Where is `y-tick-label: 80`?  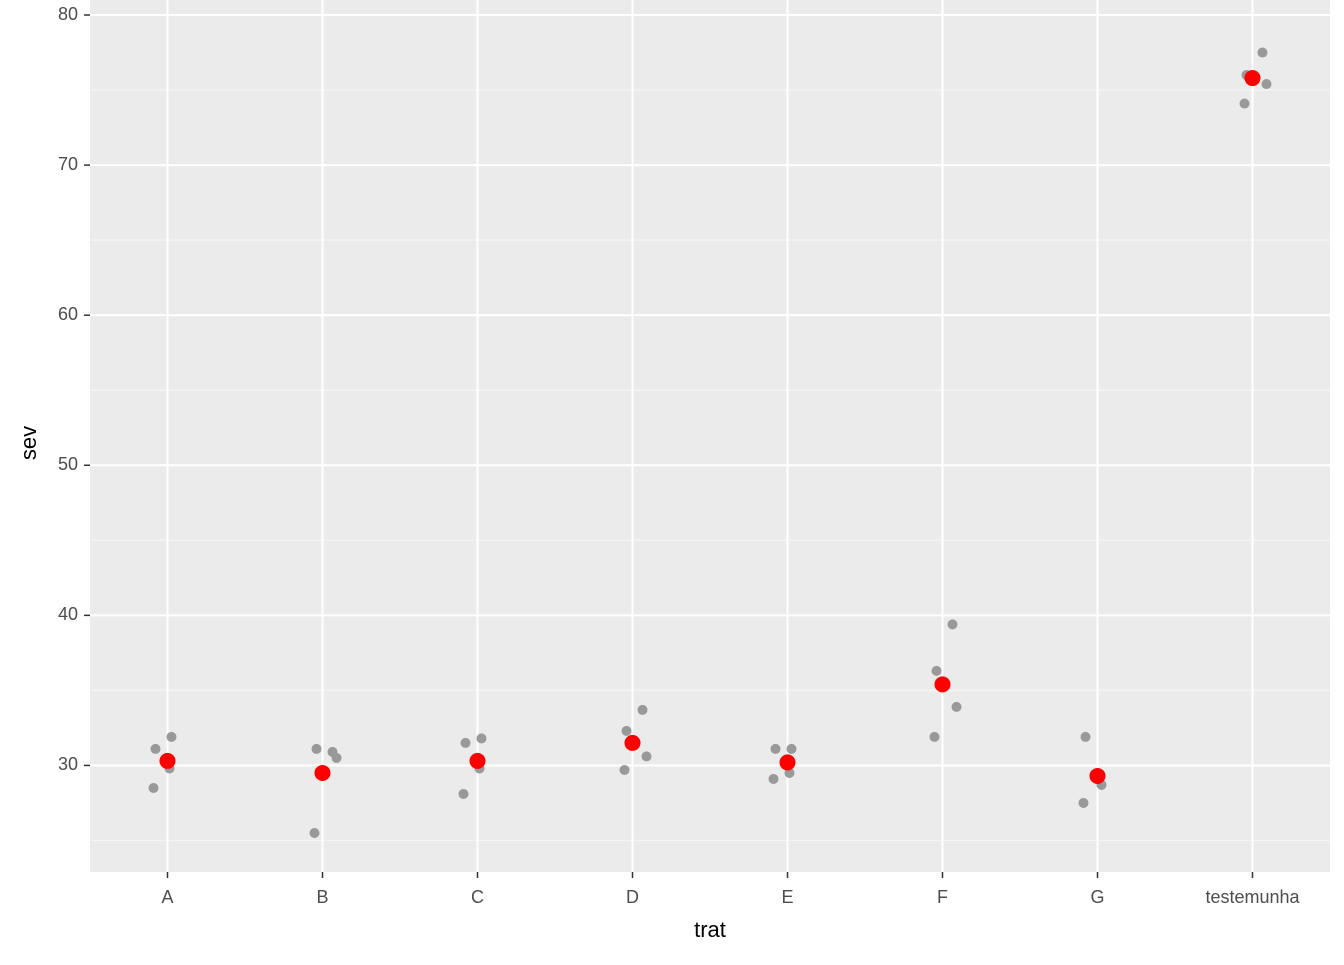
y-tick-label: 80 is located at coordinates (68, 14).